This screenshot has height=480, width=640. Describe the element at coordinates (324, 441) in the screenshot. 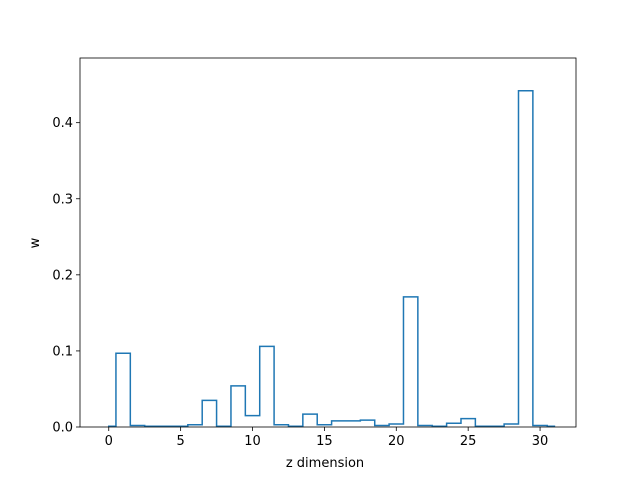

I see `x-tick-label: 15` at that location.